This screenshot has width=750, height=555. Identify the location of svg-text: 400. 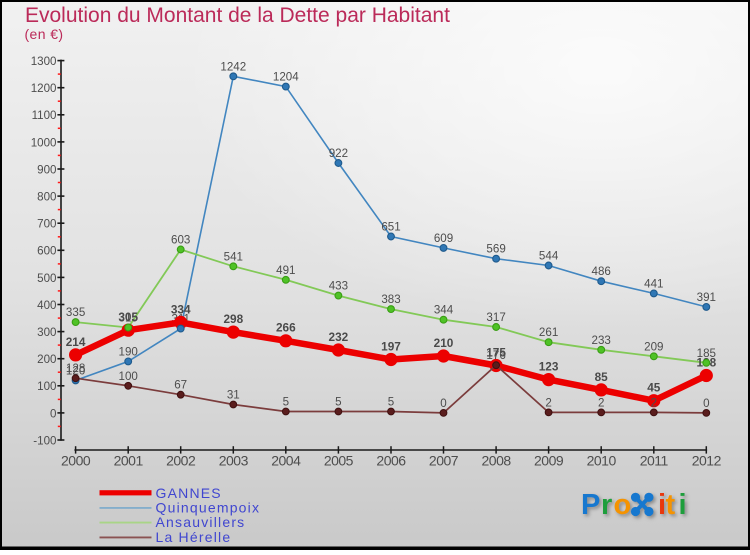
(46, 305).